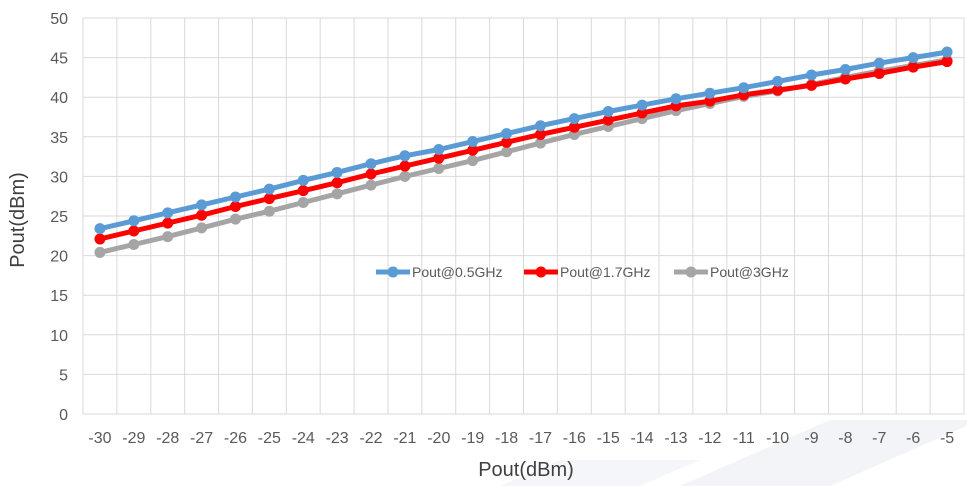  I want to click on x-tick-label: -23, so click(337, 438).